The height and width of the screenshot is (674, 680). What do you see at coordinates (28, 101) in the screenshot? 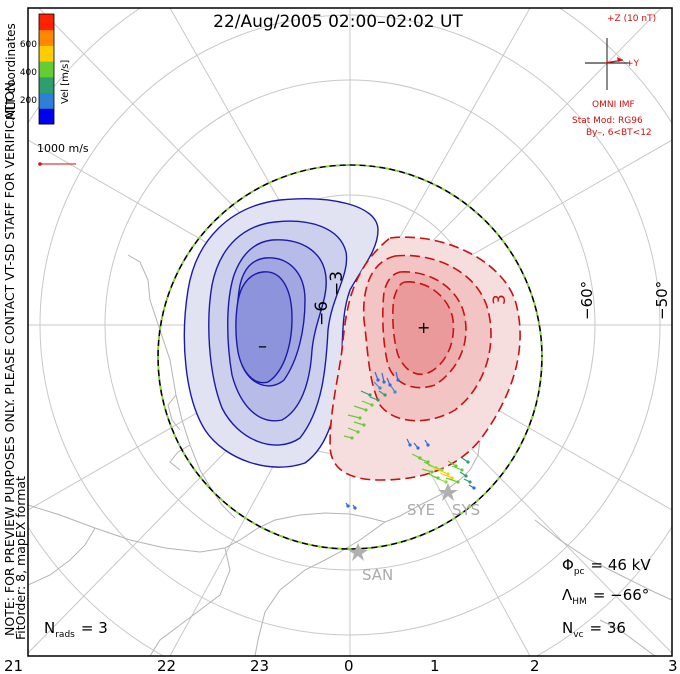
I see `colorbar-tick-200: 200` at bounding box center [28, 101].